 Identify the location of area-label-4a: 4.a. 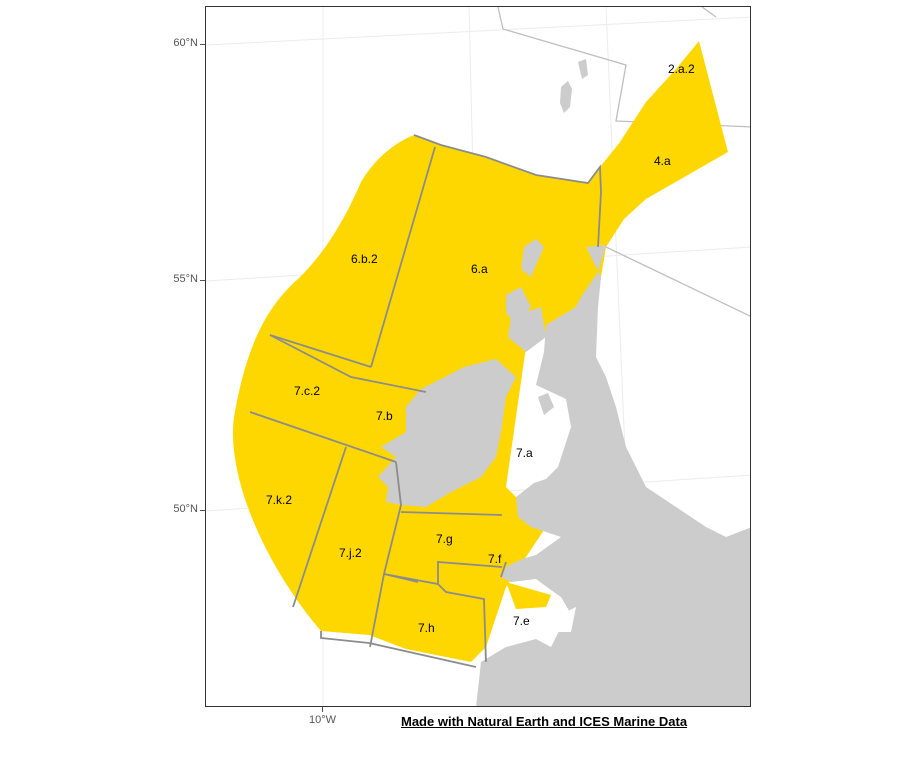
(662, 161).